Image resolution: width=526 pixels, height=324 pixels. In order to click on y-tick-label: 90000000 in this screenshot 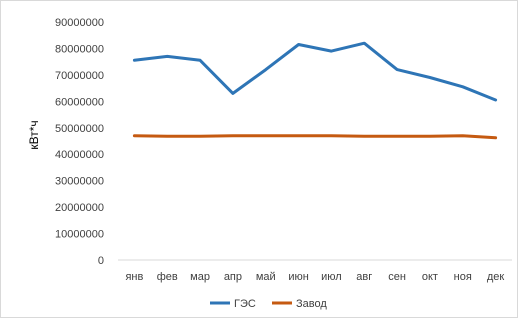, I will do `click(79, 23)`.